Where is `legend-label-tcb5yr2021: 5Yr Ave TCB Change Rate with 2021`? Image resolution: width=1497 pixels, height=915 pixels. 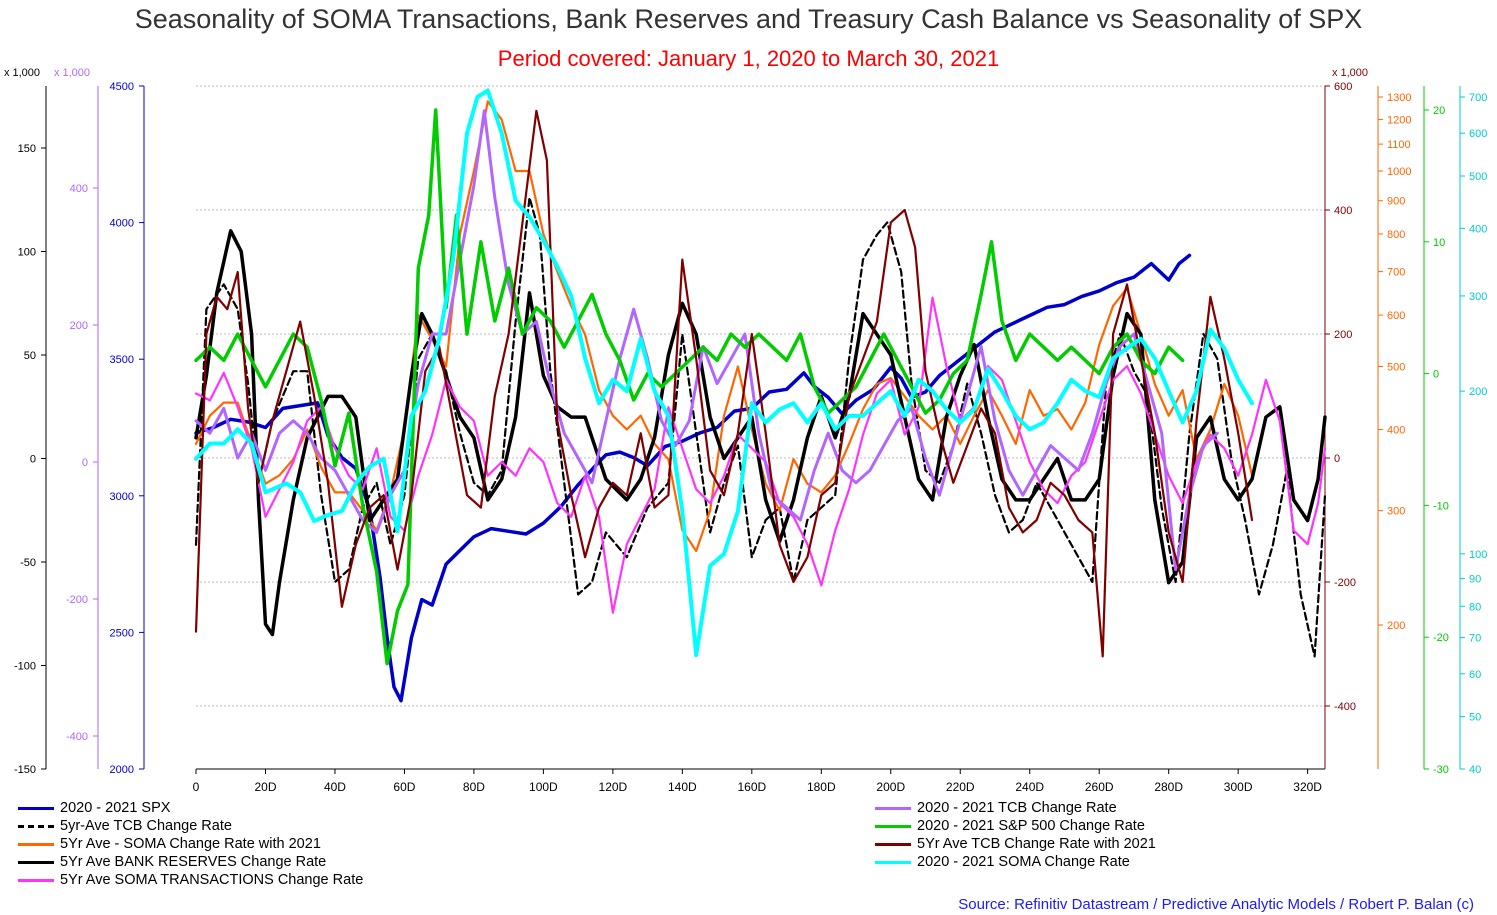 legend-label-tcb5yr2021: 5Yr Ave TCB Change Rate with 2021 is located at coordinates (1036, 844).